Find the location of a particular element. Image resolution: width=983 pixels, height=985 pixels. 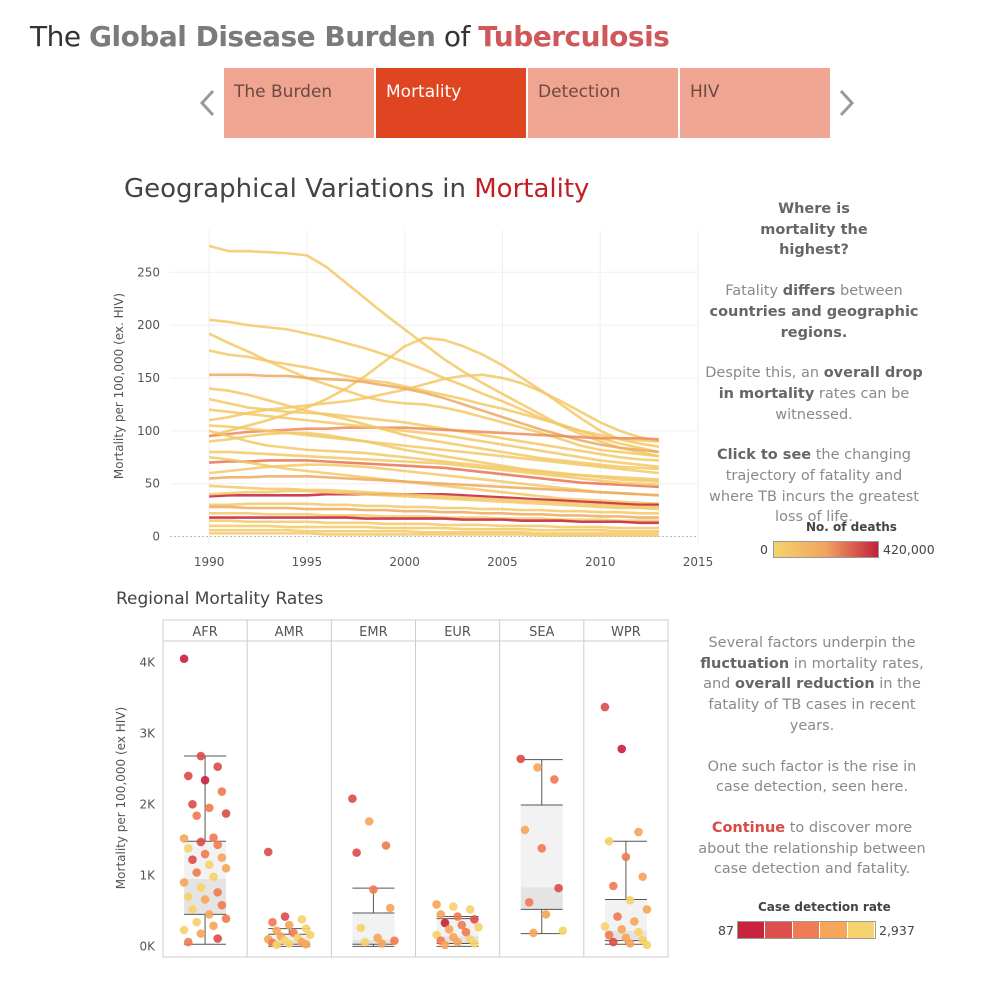

continue-link: Continue is located at coordinates (748, 827).